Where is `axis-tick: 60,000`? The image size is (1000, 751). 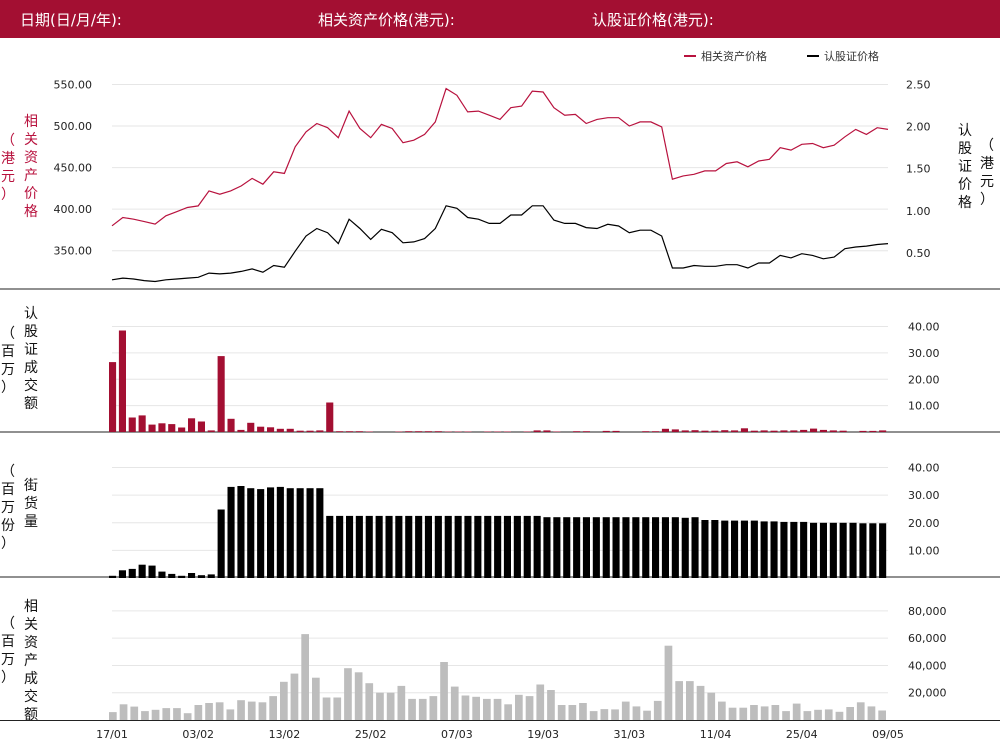 axis-tick: 60,000 is located at coordinates (927, 638).